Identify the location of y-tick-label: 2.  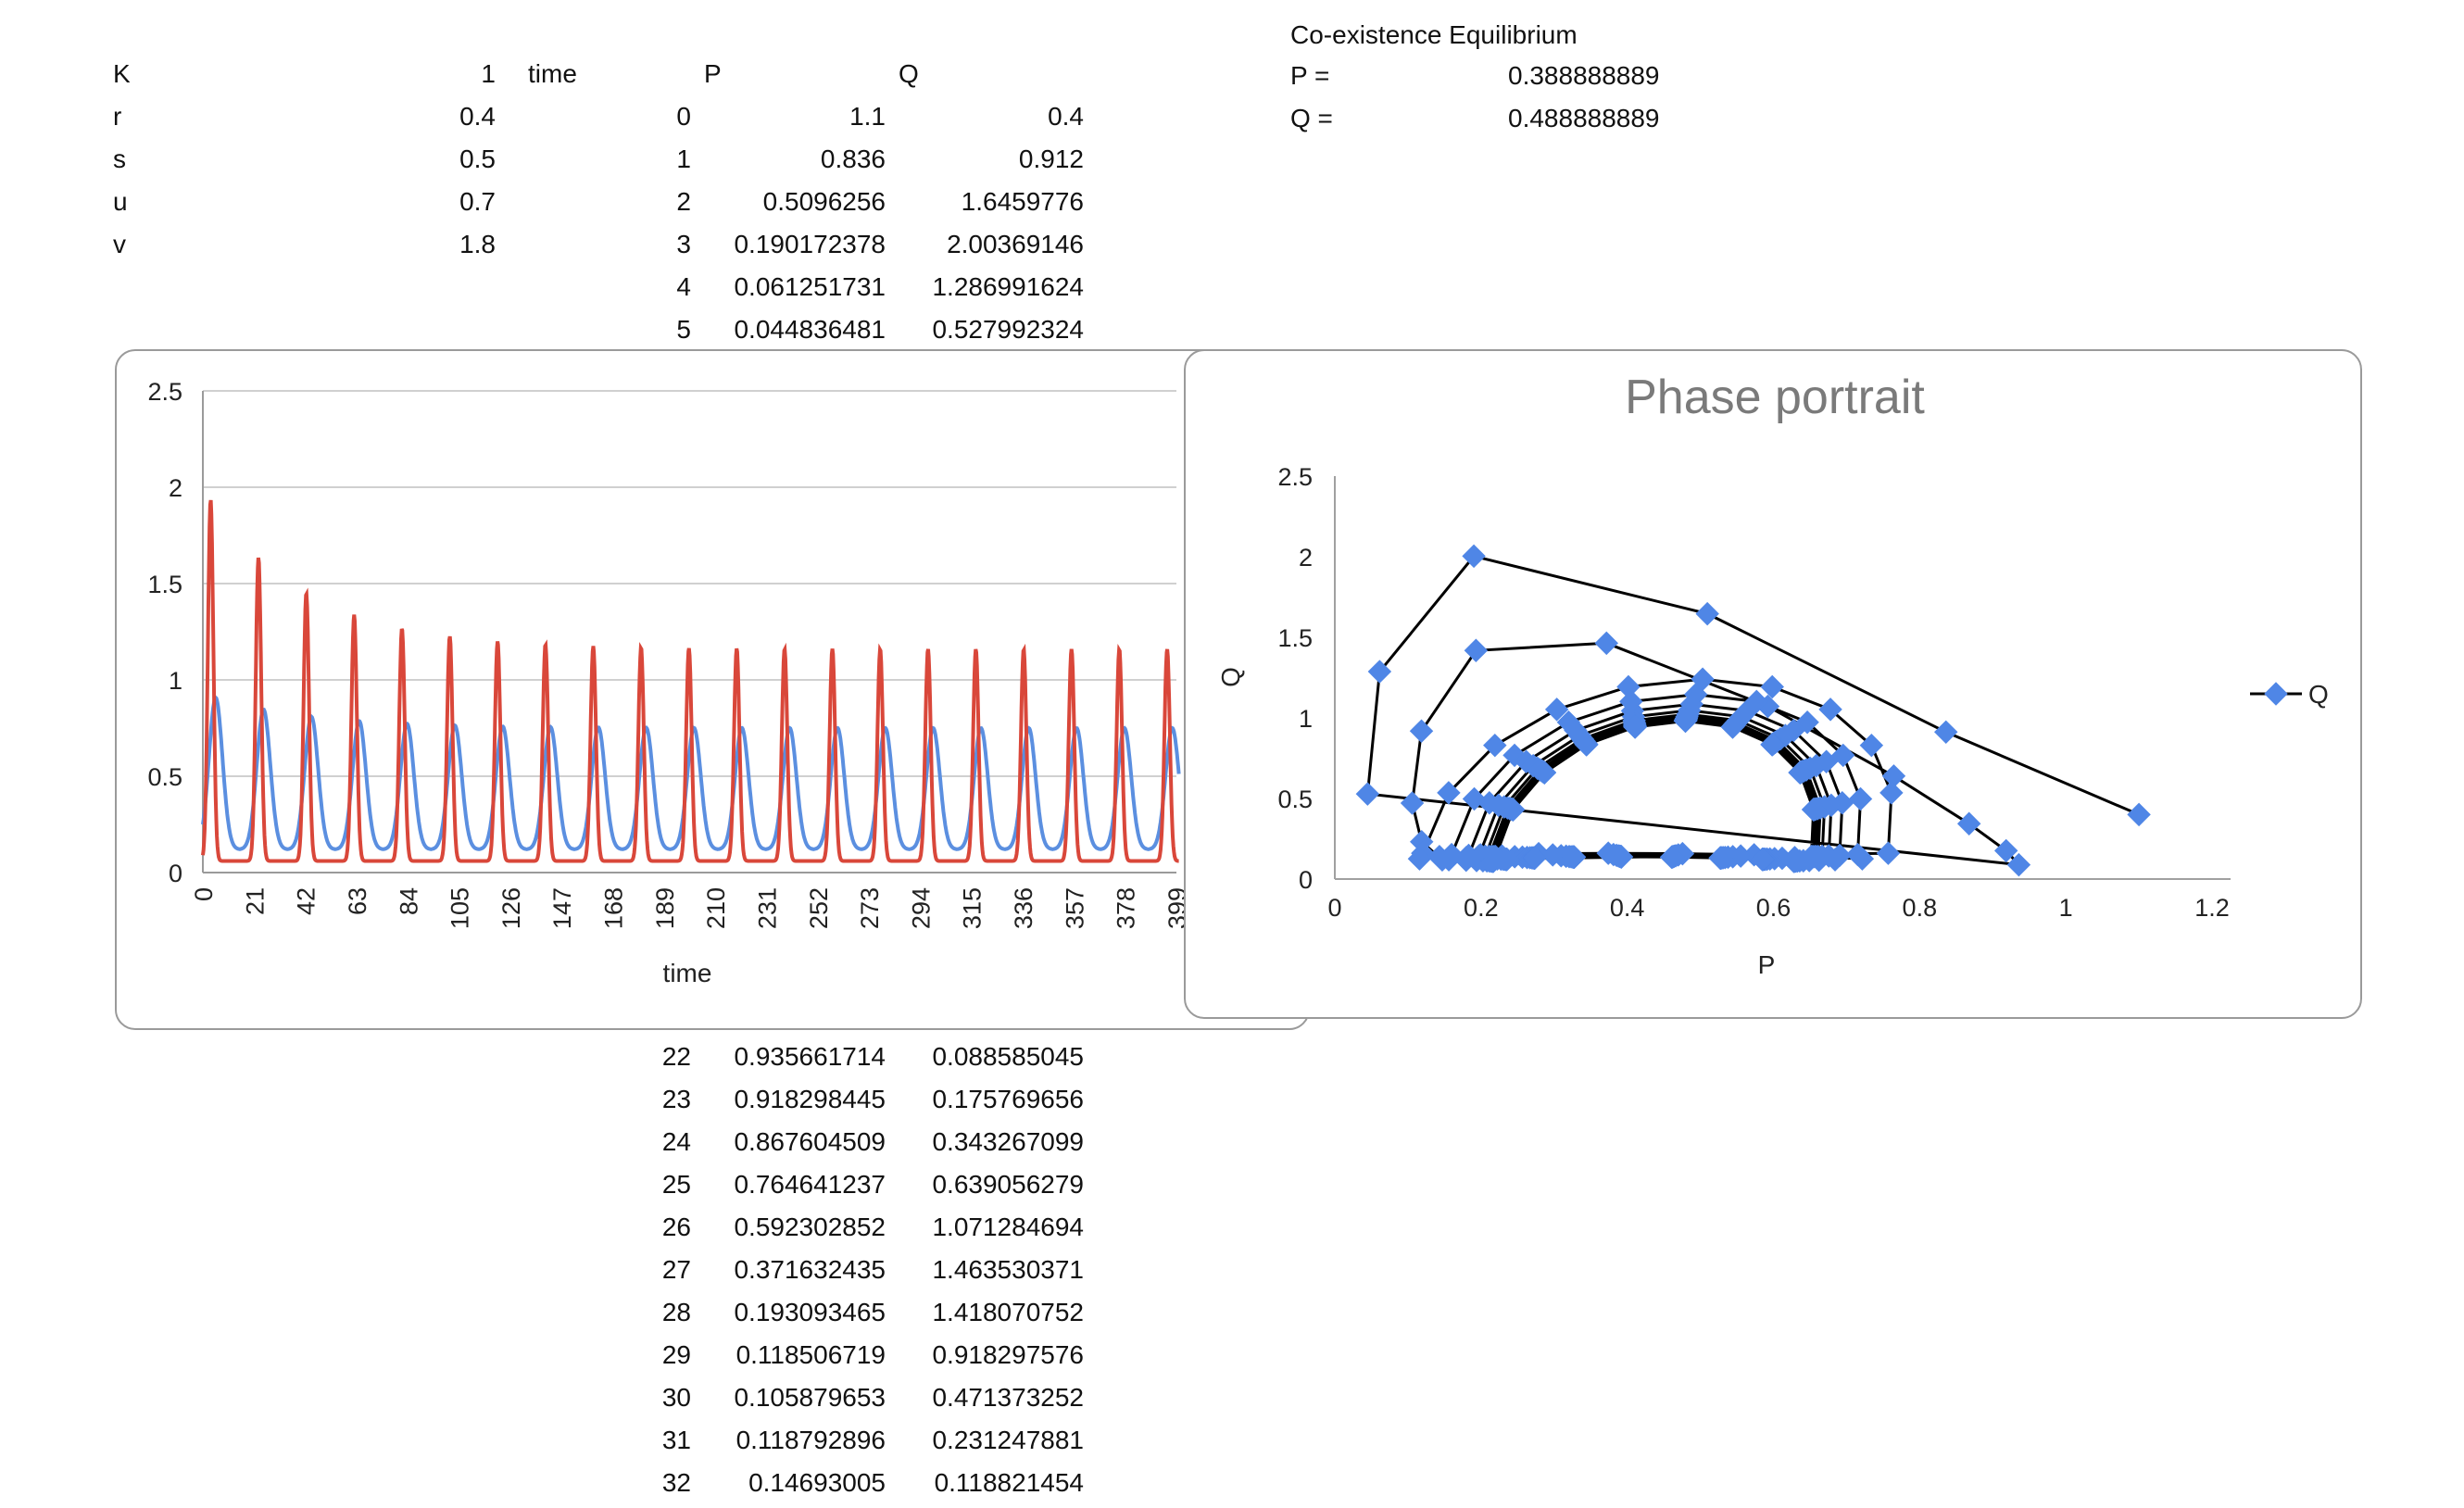
(175, 488).